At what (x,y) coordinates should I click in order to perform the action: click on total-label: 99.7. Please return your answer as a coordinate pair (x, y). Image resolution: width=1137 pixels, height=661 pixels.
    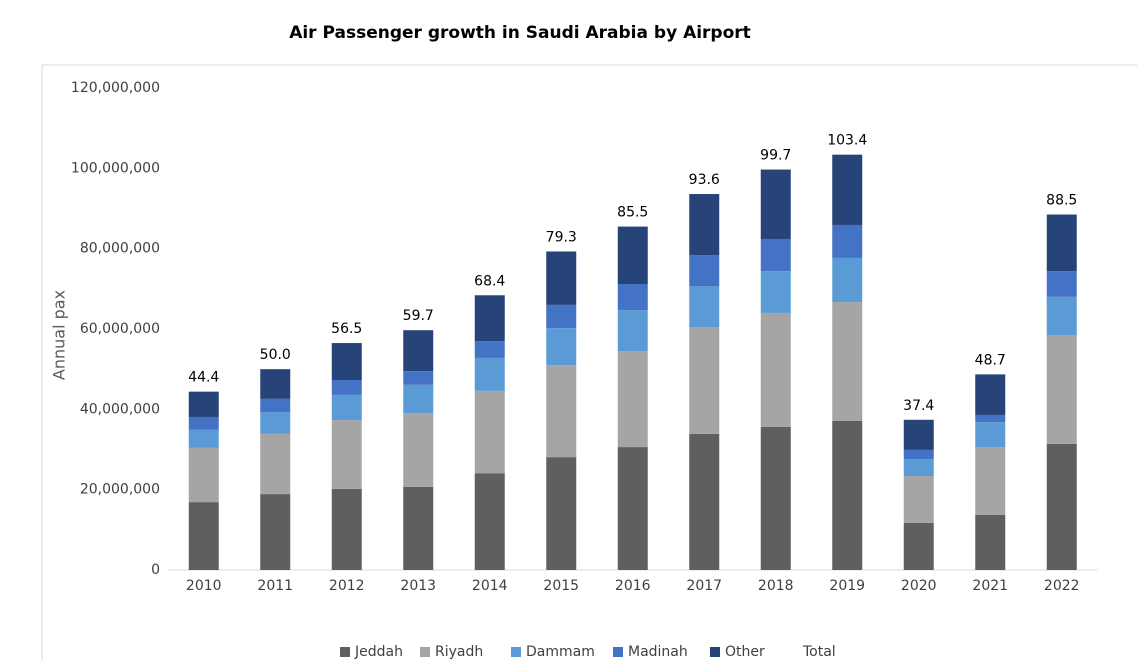
    Looking at the image, I should click on (775, 156).